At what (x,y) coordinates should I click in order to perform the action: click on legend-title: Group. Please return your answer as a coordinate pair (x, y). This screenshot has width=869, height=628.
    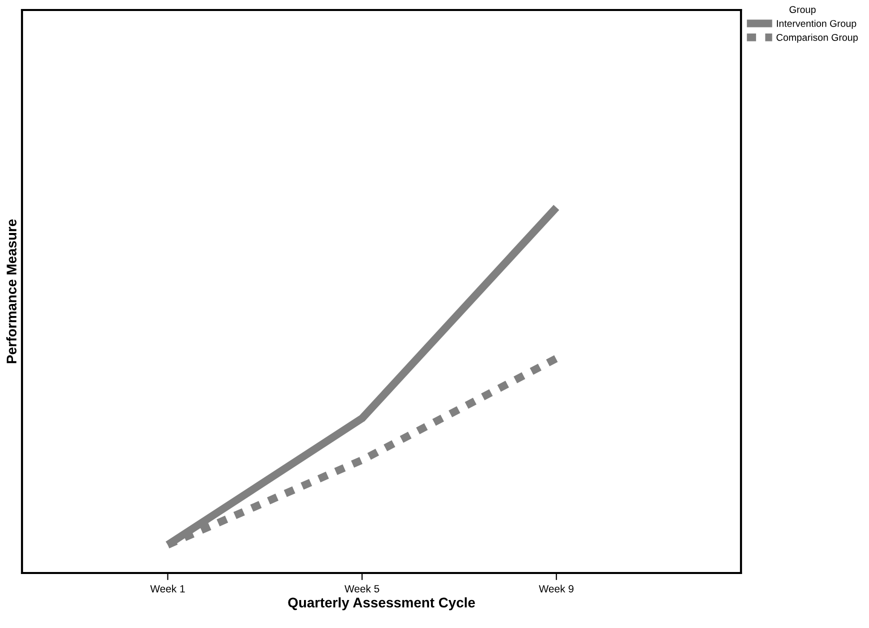
    Looking at the image, I should click on (803, 10).